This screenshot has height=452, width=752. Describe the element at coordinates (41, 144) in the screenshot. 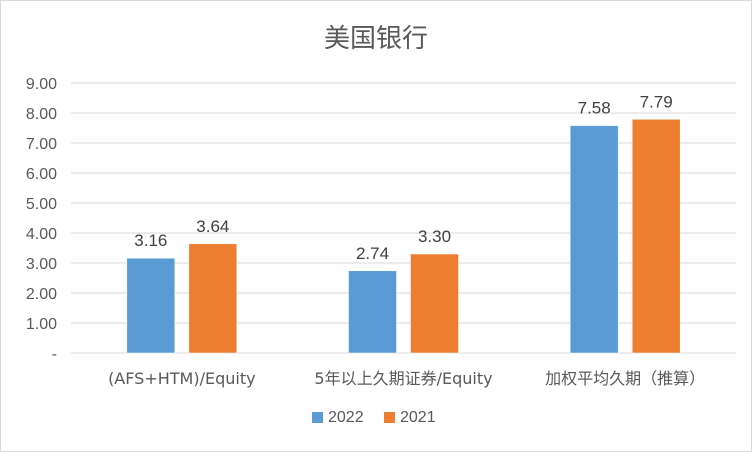

I see `y-tick-label: 7.00` at that location.